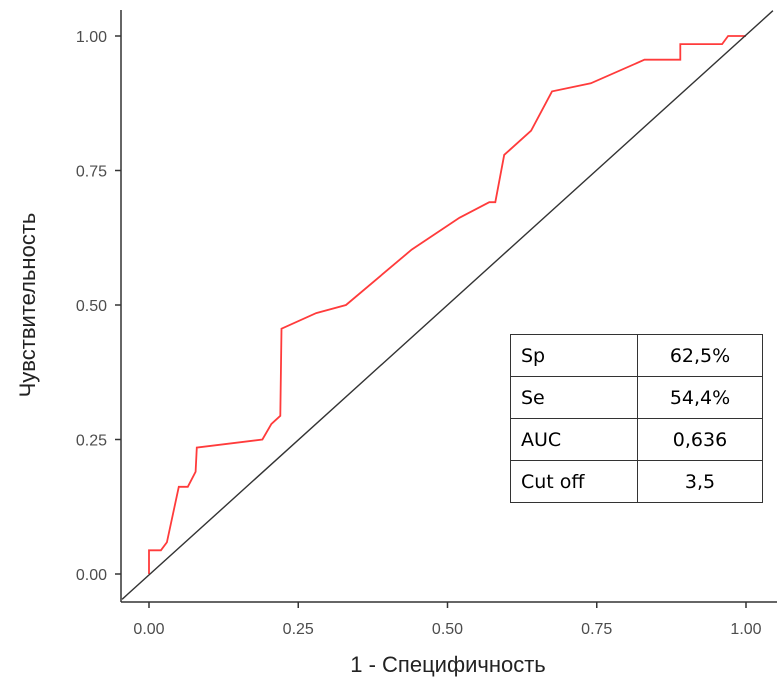 The height and width of the screenshot is (690, 777). I want to click on x-tick-label: 0.00, so click(148, 629).